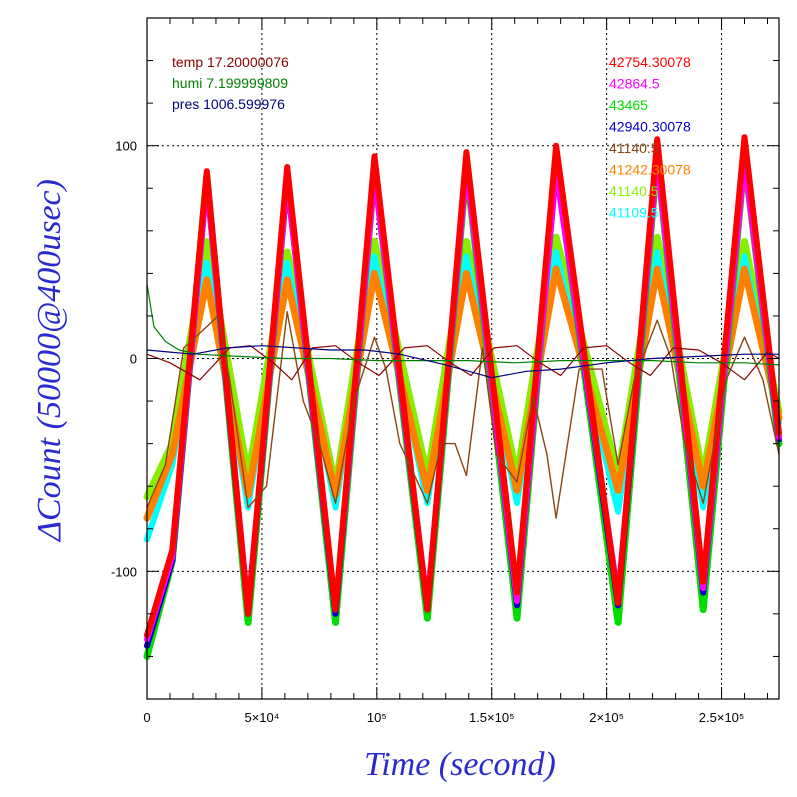  What do you see at coordinates (124, 571) in the screenshot?
I see `y-tick-label: -100` at bounding box center [124, 571].